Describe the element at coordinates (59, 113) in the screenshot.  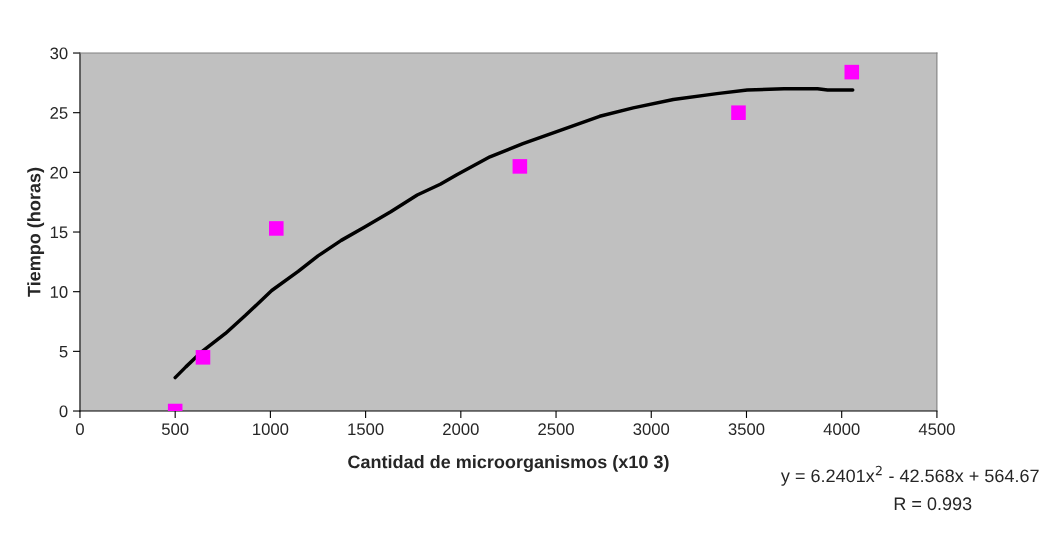
I see `y-tick-label: 25` at that location.